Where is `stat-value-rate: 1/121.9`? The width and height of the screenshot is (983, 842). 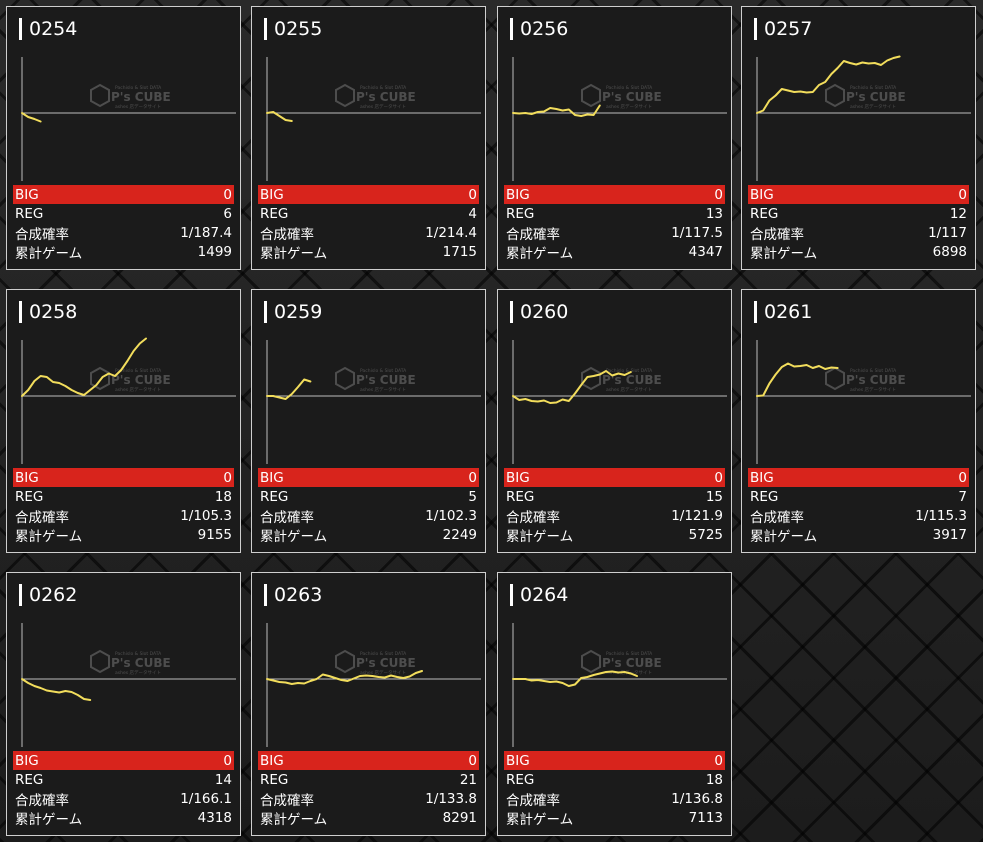 stat-value-rate: 1/121.9 is located at coordinates (697, 515).